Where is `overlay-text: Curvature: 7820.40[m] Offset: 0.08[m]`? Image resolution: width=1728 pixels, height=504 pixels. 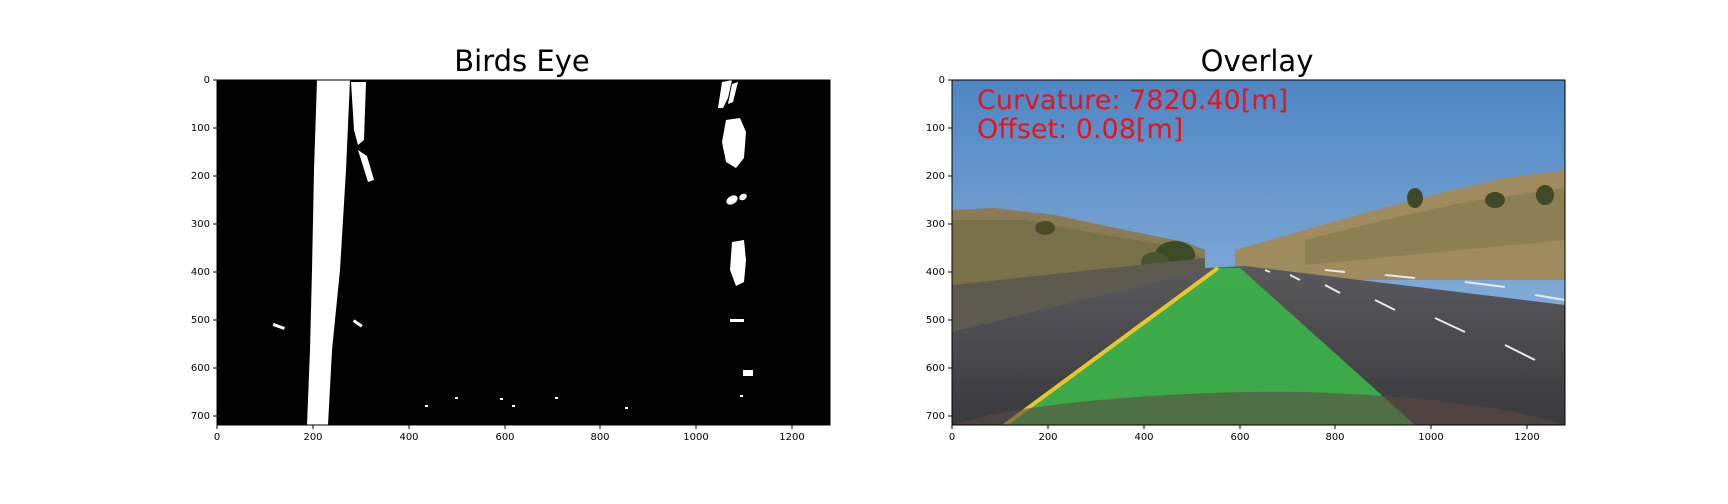 overlay-text: Curvature: 7820.40[m] Offset: 0.08[m] is located at coordinates (1132, 115).